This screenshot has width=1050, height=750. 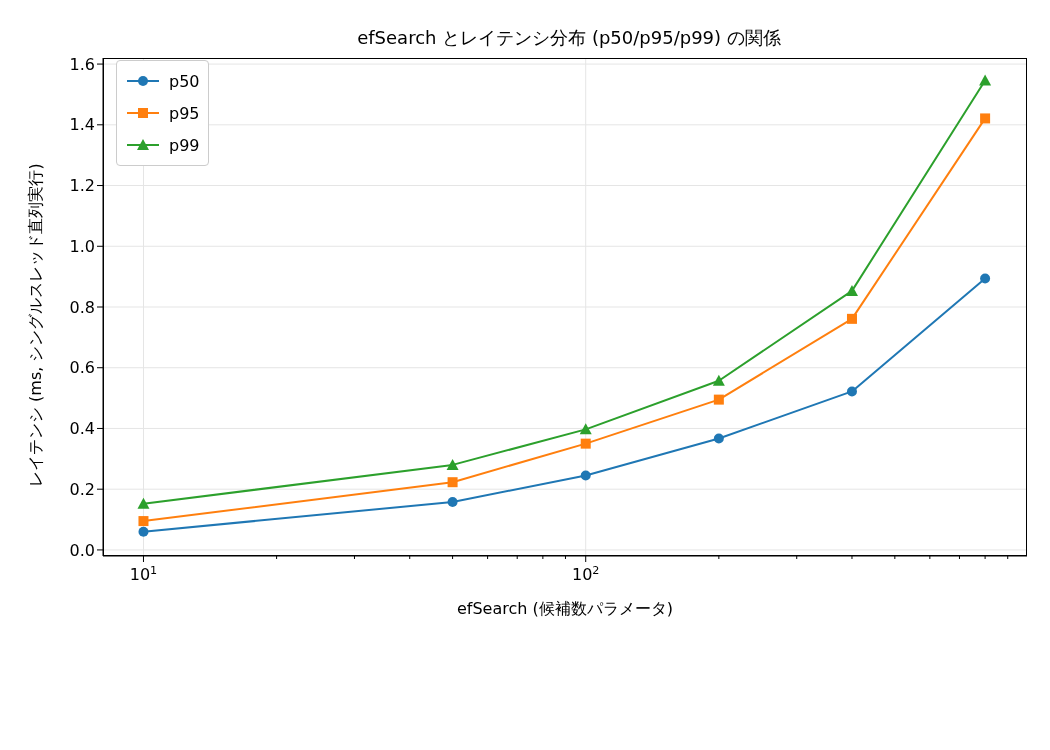 What do you see at coordinates (565, 608) in the screenshot?
I see `x-axis-title: efSearch (候補数パラメータ)` at bounding box center [565, 608].